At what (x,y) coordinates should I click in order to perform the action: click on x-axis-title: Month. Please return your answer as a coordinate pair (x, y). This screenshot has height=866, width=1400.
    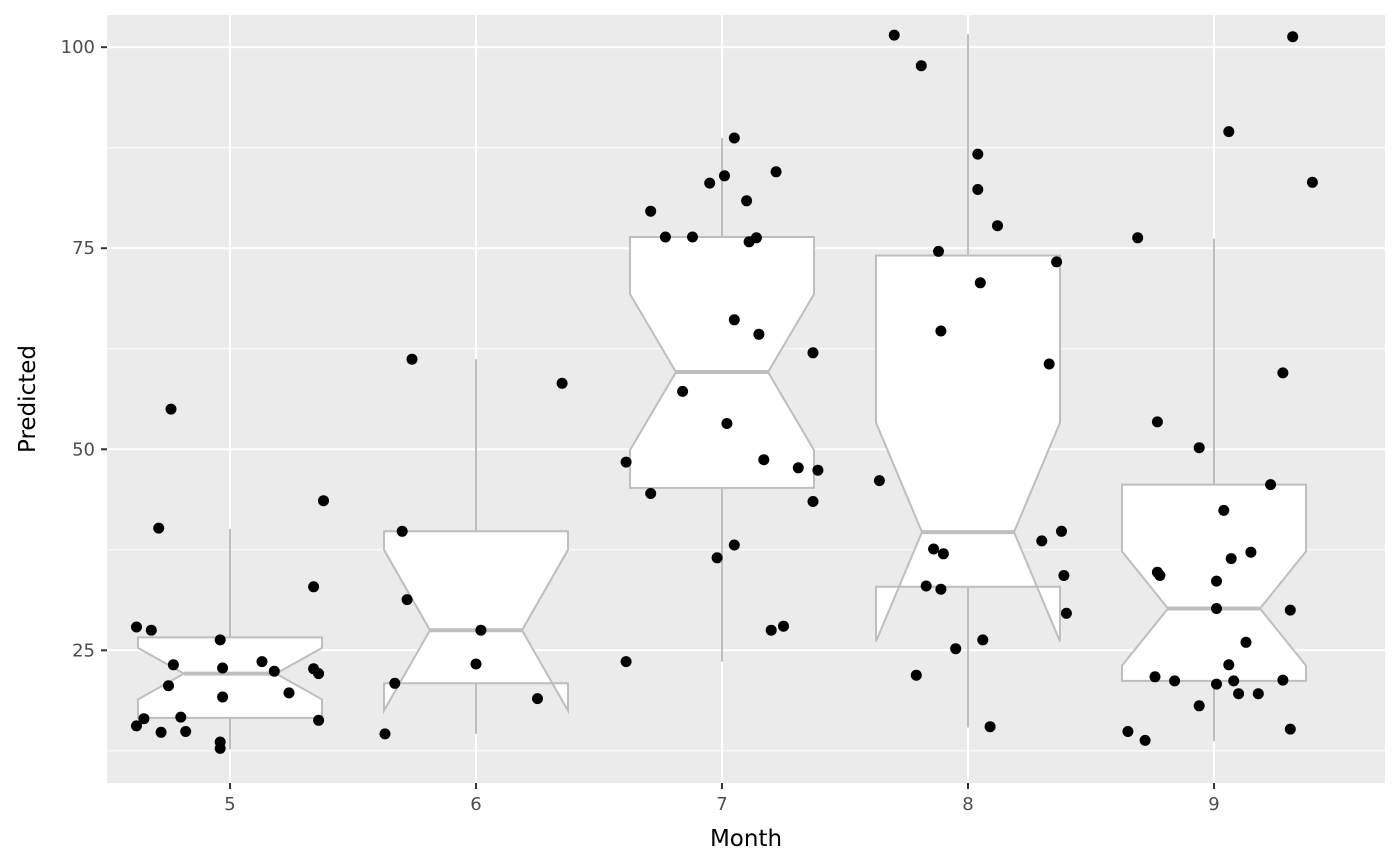
    Looking at the image, I should click on (746, 839).